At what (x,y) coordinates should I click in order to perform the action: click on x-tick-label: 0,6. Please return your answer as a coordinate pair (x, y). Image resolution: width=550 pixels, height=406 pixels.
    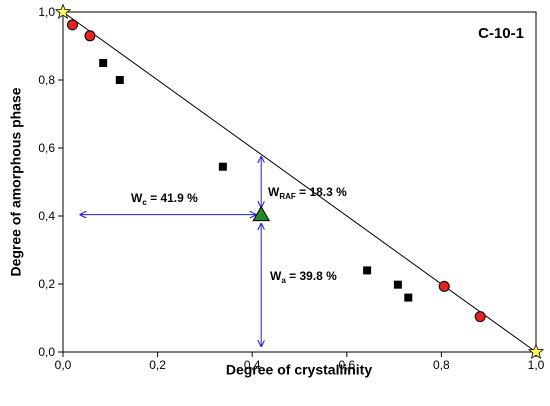
    Looking at the image, I should click on (346, 365).